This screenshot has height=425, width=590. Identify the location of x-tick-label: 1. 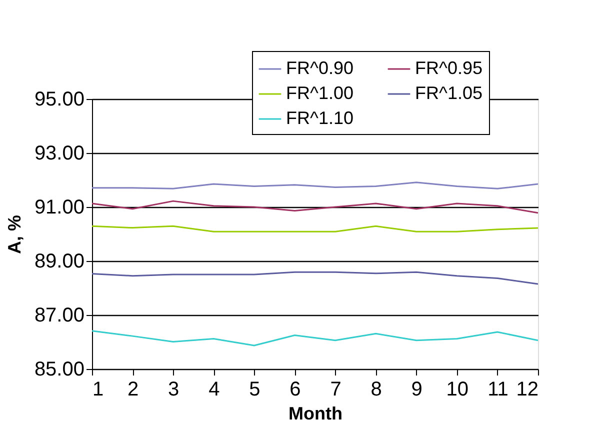
(98, 389).